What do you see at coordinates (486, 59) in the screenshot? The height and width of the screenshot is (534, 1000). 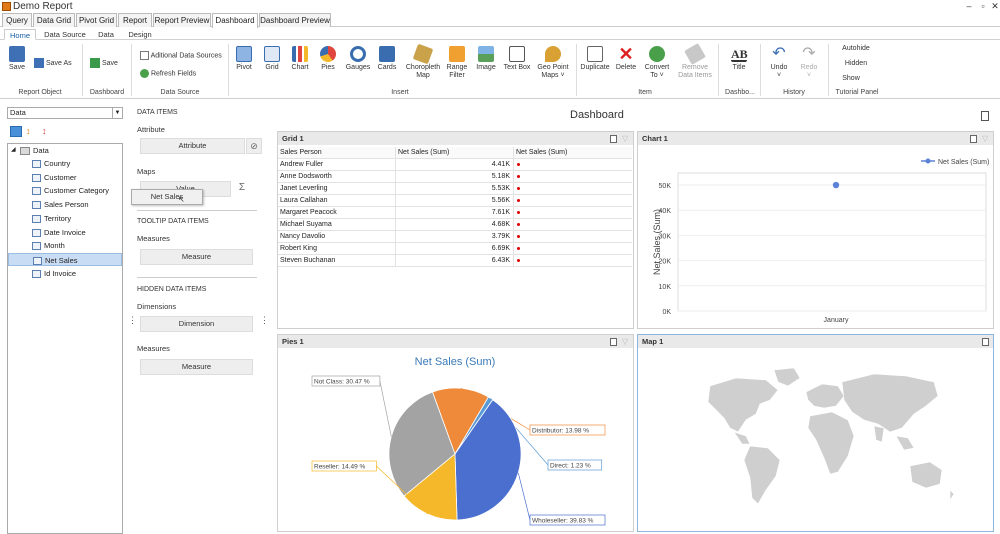 I see `image-button: Image` at bounding box center [486, 59].